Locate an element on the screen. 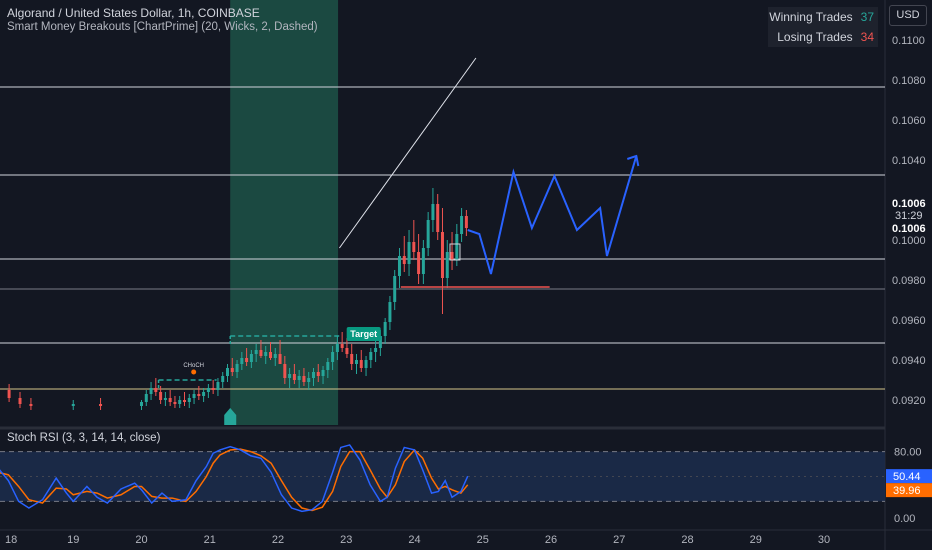 The height and width of the screenshot is (550, 932). projection-path is located at coordinates (552, 215).